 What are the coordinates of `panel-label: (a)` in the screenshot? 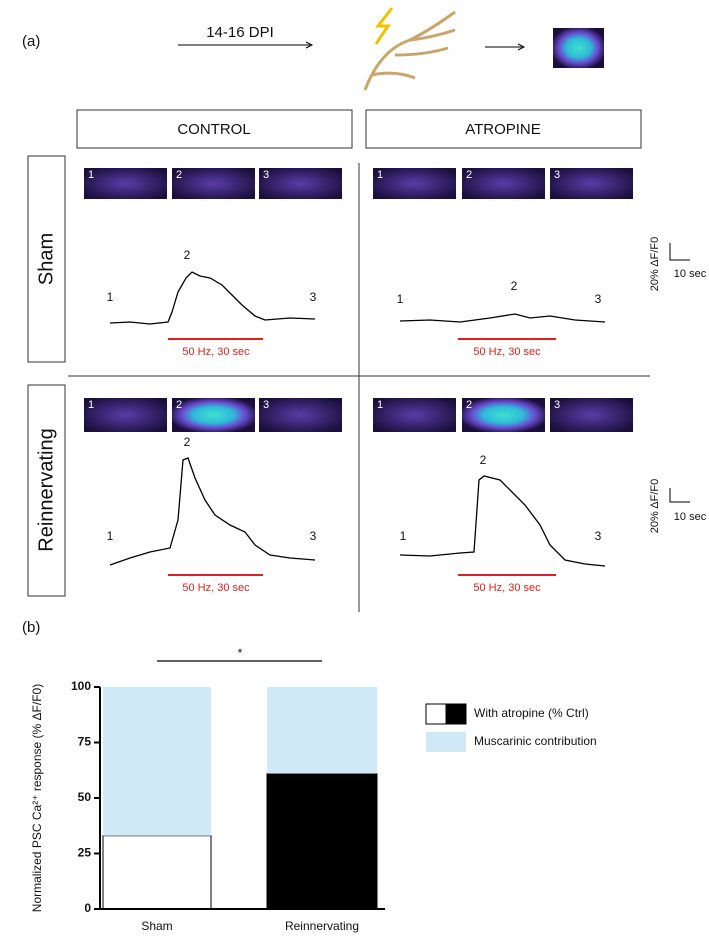 It's located at (31, 41).